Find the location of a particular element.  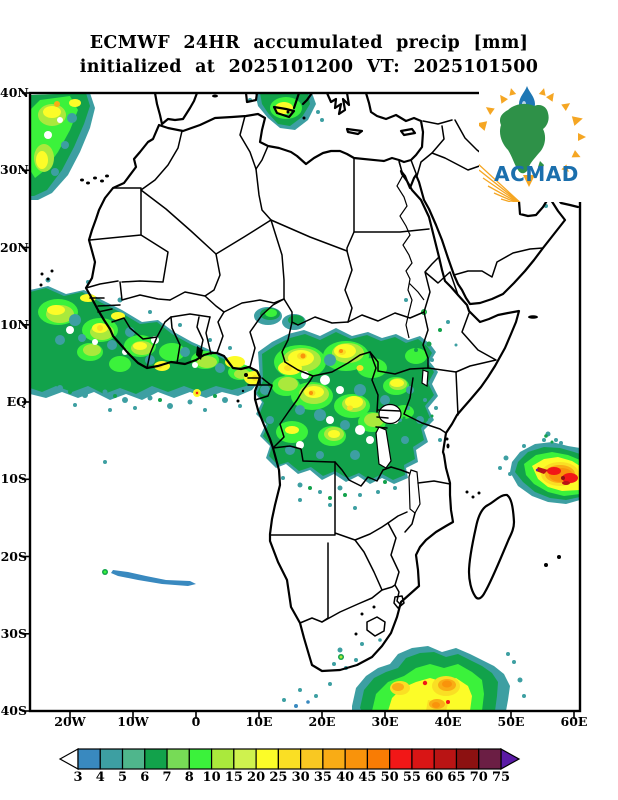

colorbar-tick-label: 35 is located at coordinates (322, 777).